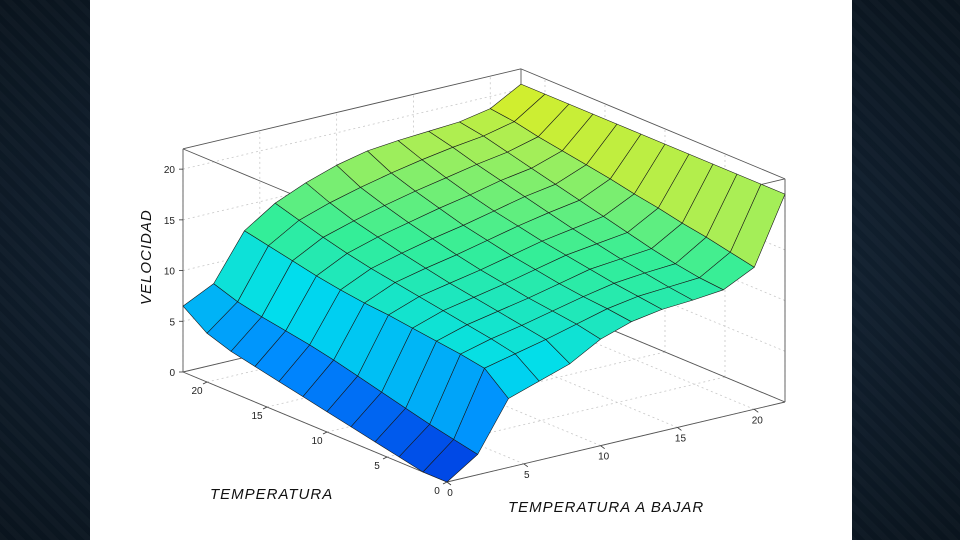 The width and height of the screenshot is (960, 540). I want to click on x-tick-label: 10, so click(604, 457).